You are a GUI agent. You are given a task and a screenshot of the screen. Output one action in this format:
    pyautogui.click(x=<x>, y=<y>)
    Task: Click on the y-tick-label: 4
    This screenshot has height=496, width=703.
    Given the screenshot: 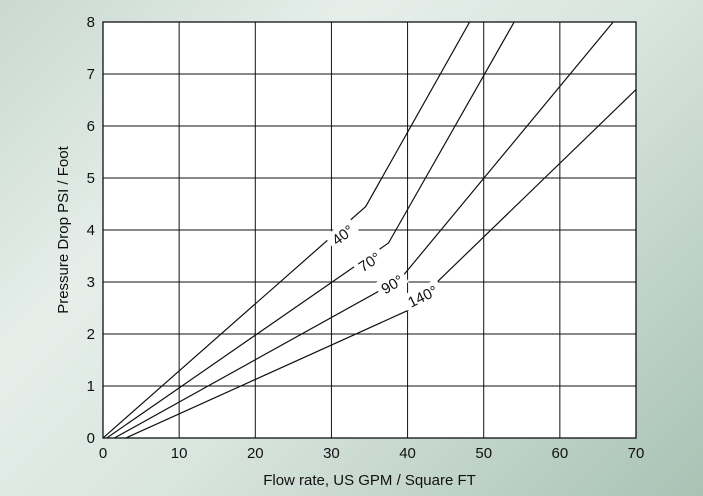 What is the action you would take?
    pyautogui.click(x=91, y=230)
    